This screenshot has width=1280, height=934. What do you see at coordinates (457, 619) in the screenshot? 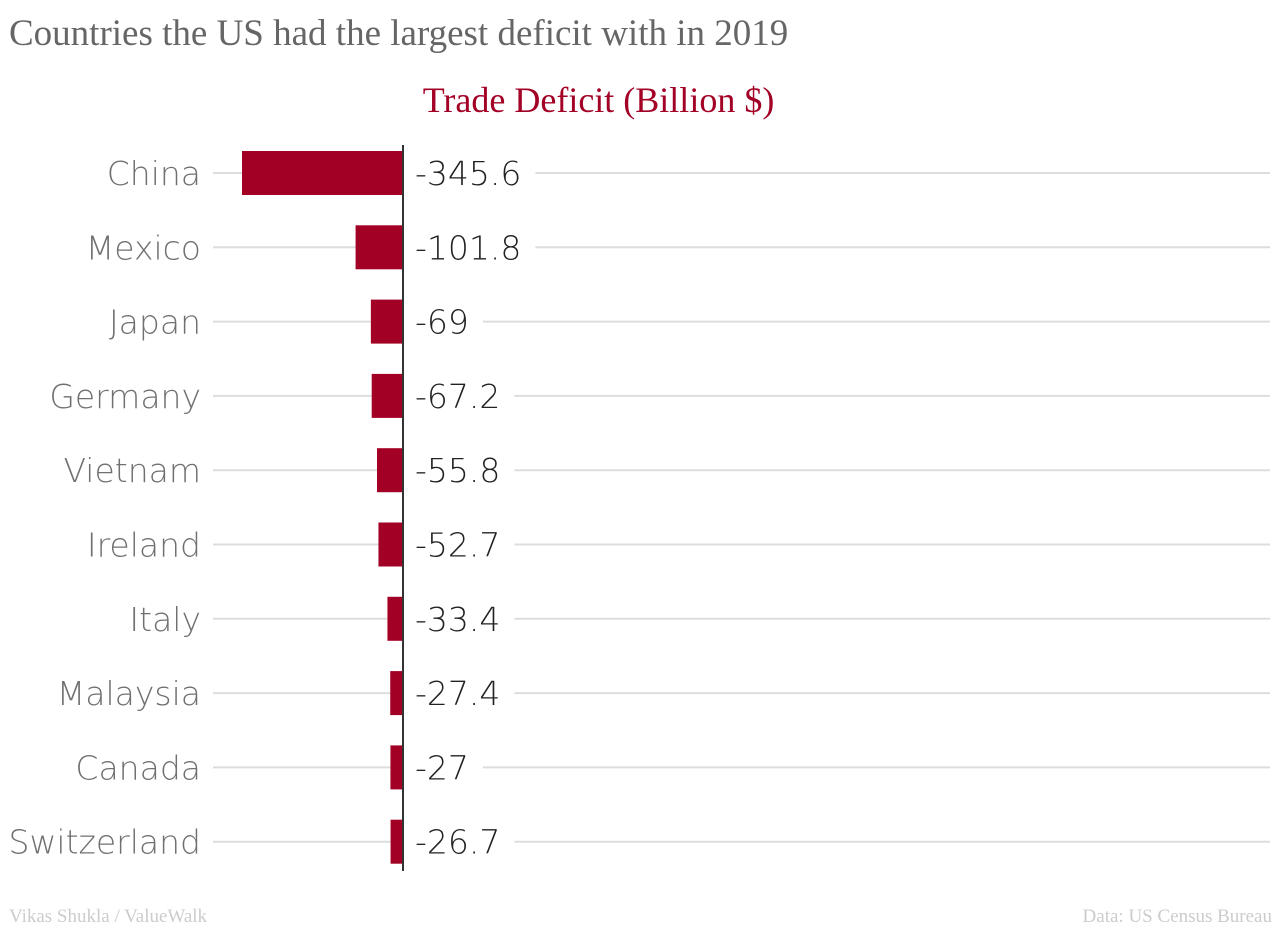
I see `value-label: -33.4` at bounding box center [457, 619].